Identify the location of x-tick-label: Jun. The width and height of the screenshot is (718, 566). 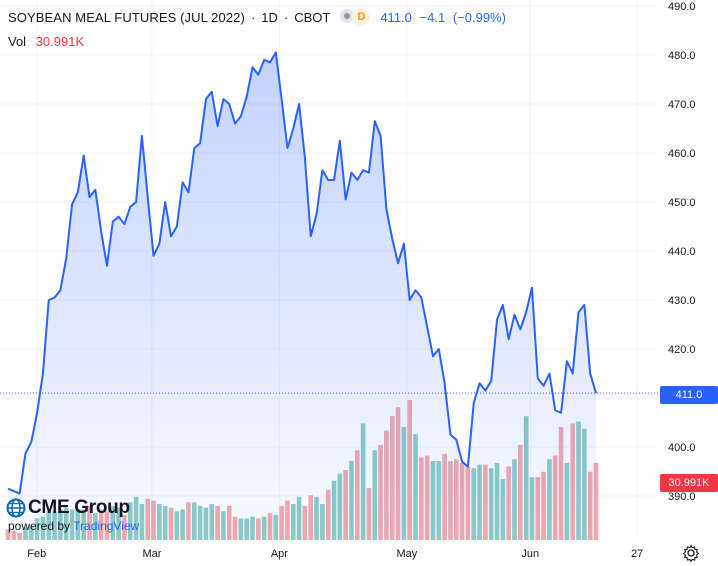
(530, 554).